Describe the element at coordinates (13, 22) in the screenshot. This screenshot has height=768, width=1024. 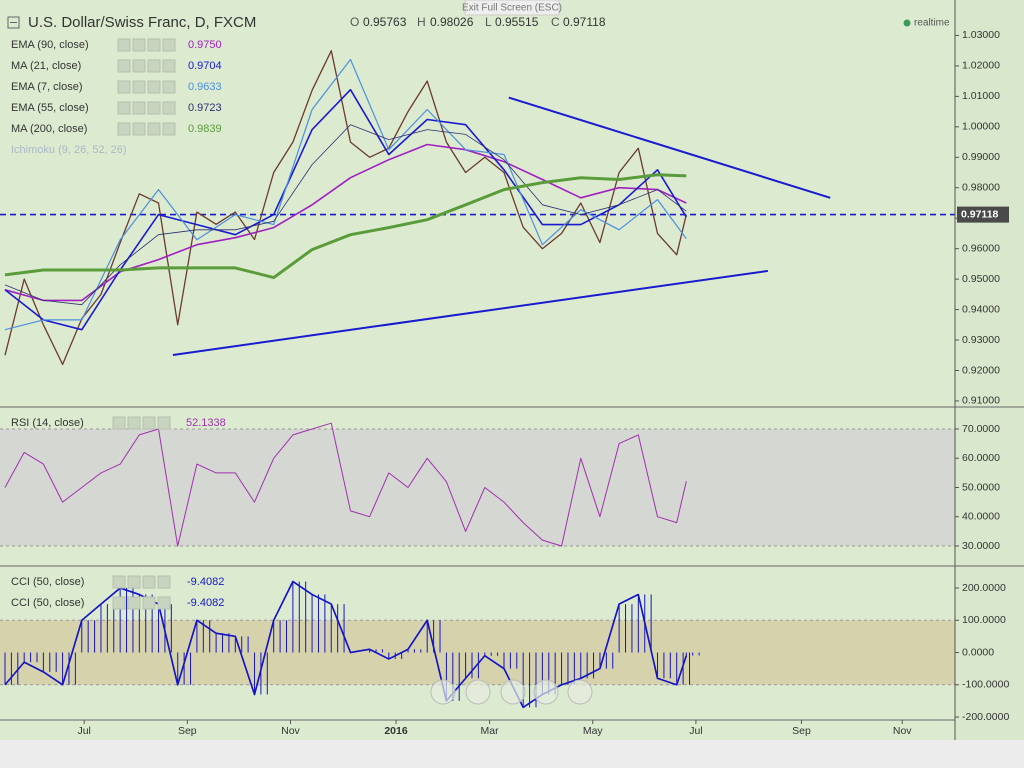
I see `collapse-box` at that location.